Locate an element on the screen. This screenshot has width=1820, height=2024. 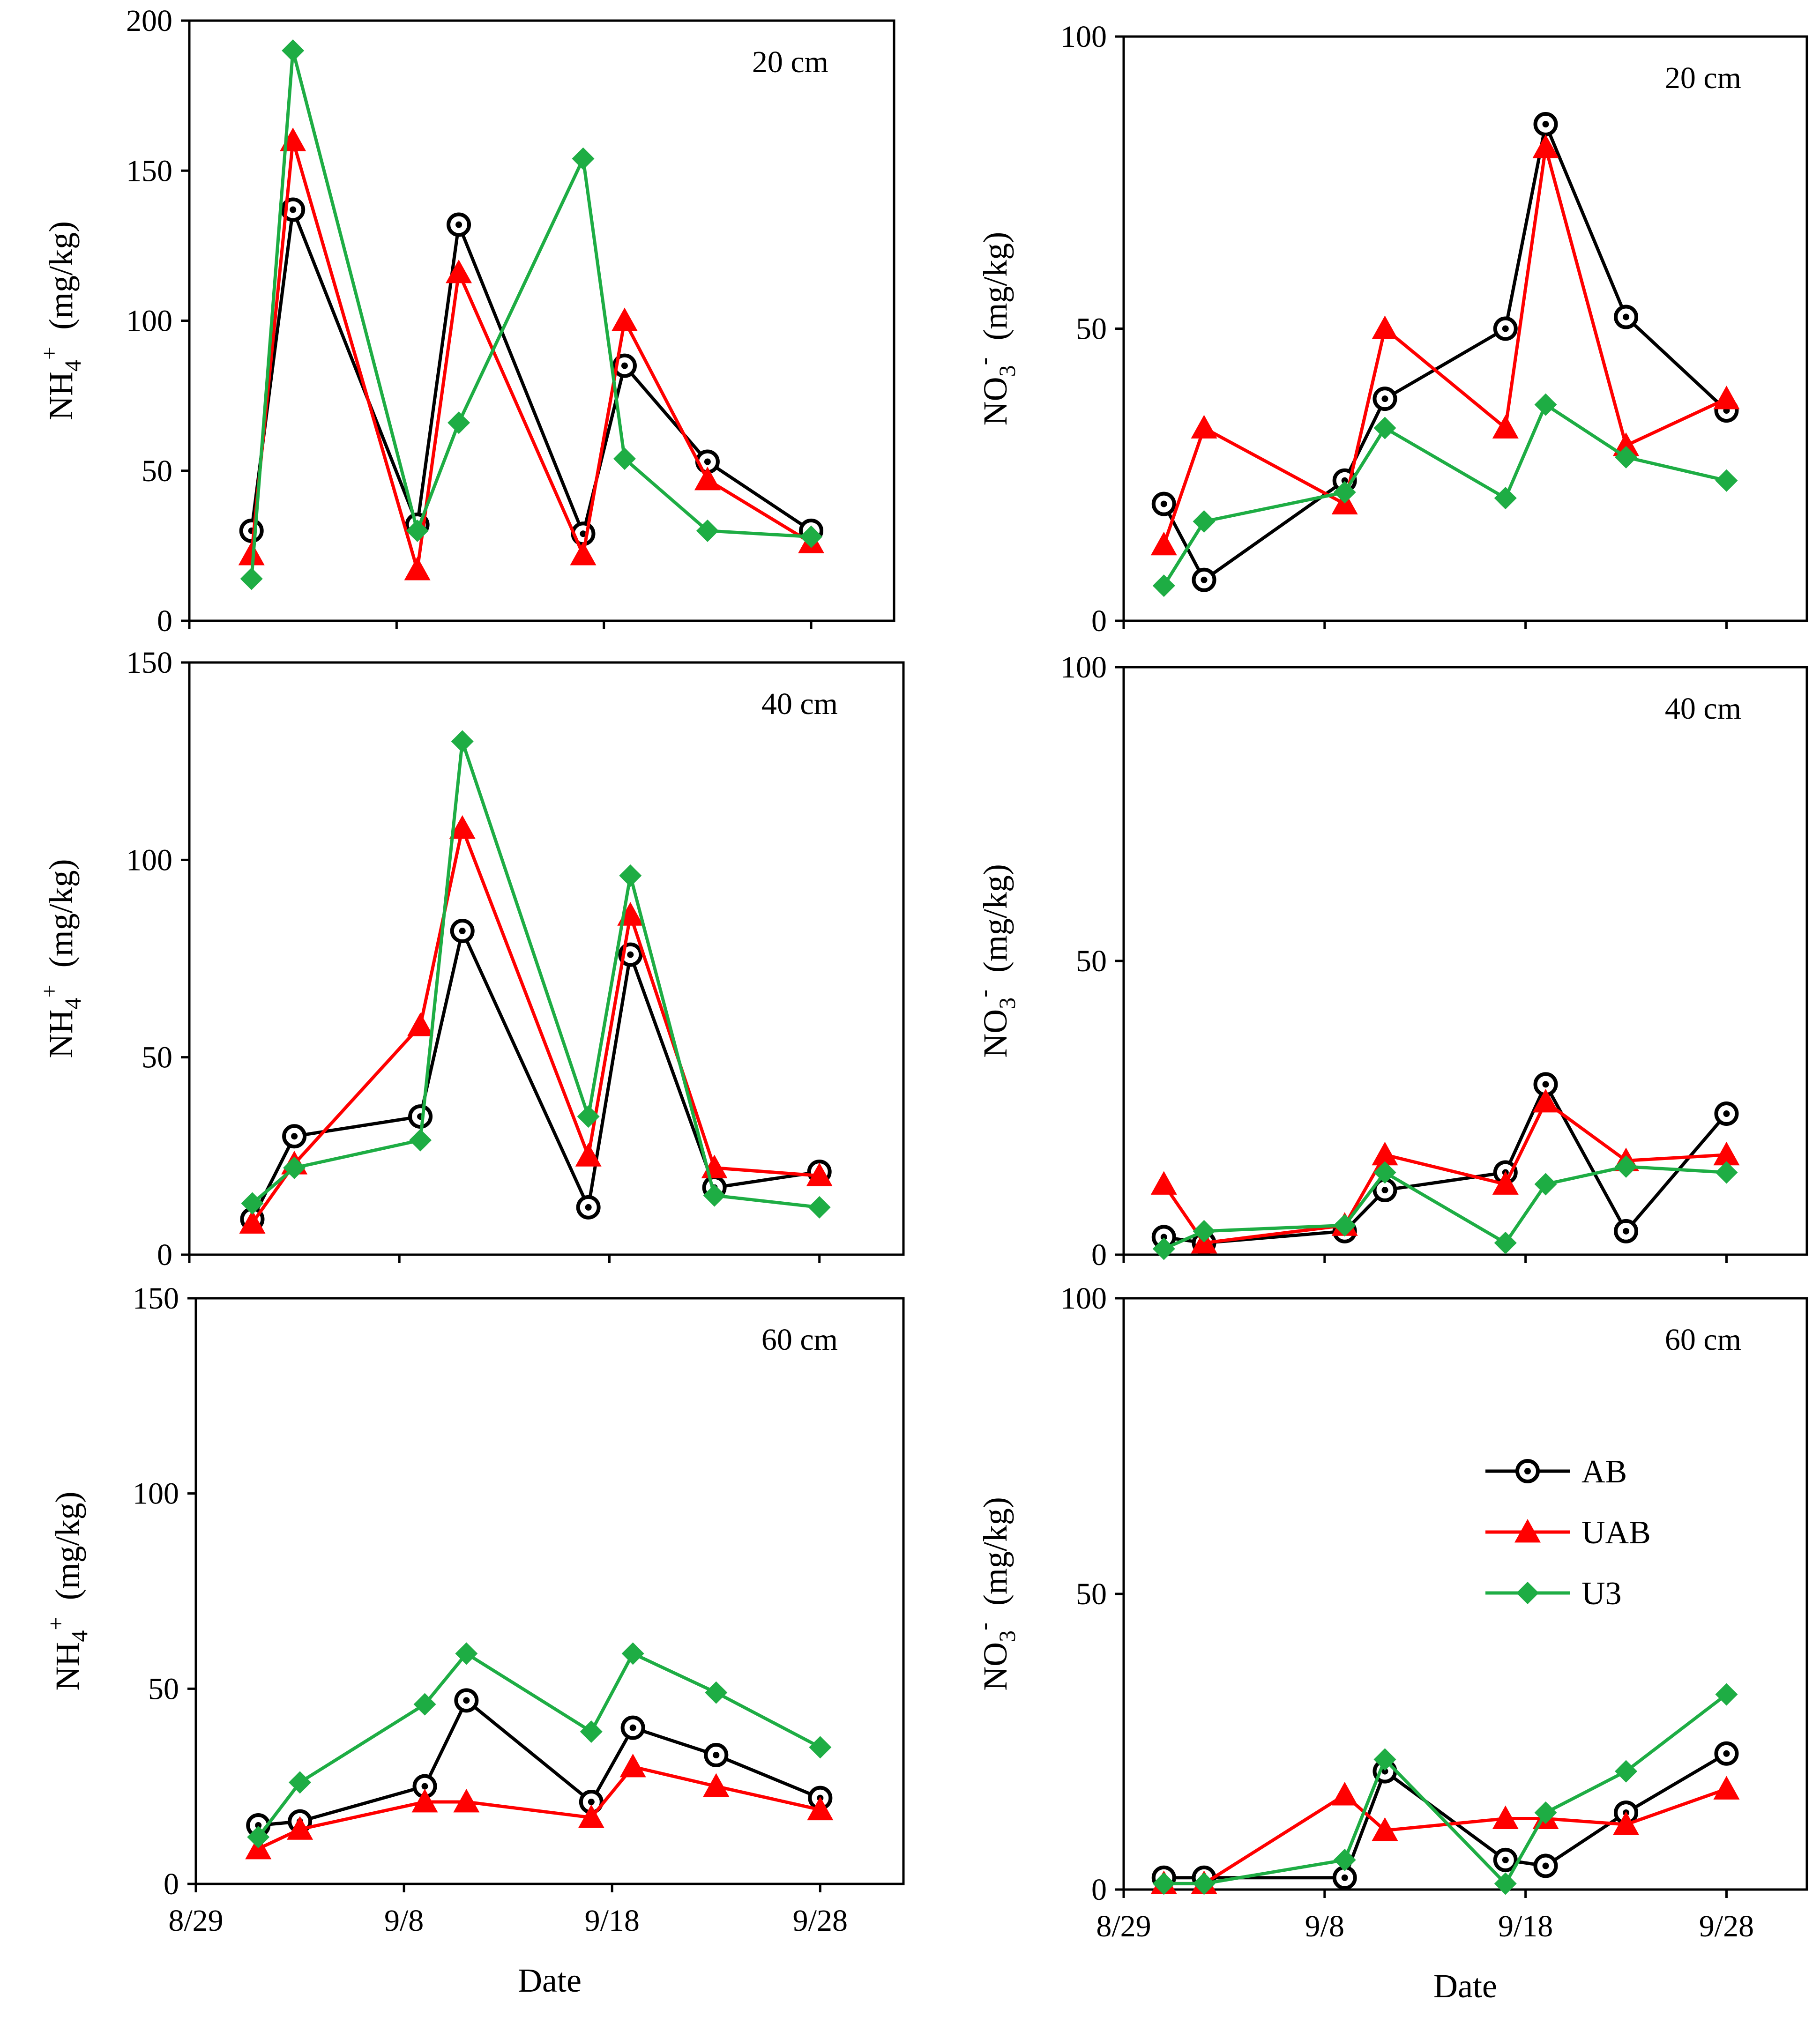
y-axis-label: NO3- (mg/kg) is located at coordinates (995, 329).